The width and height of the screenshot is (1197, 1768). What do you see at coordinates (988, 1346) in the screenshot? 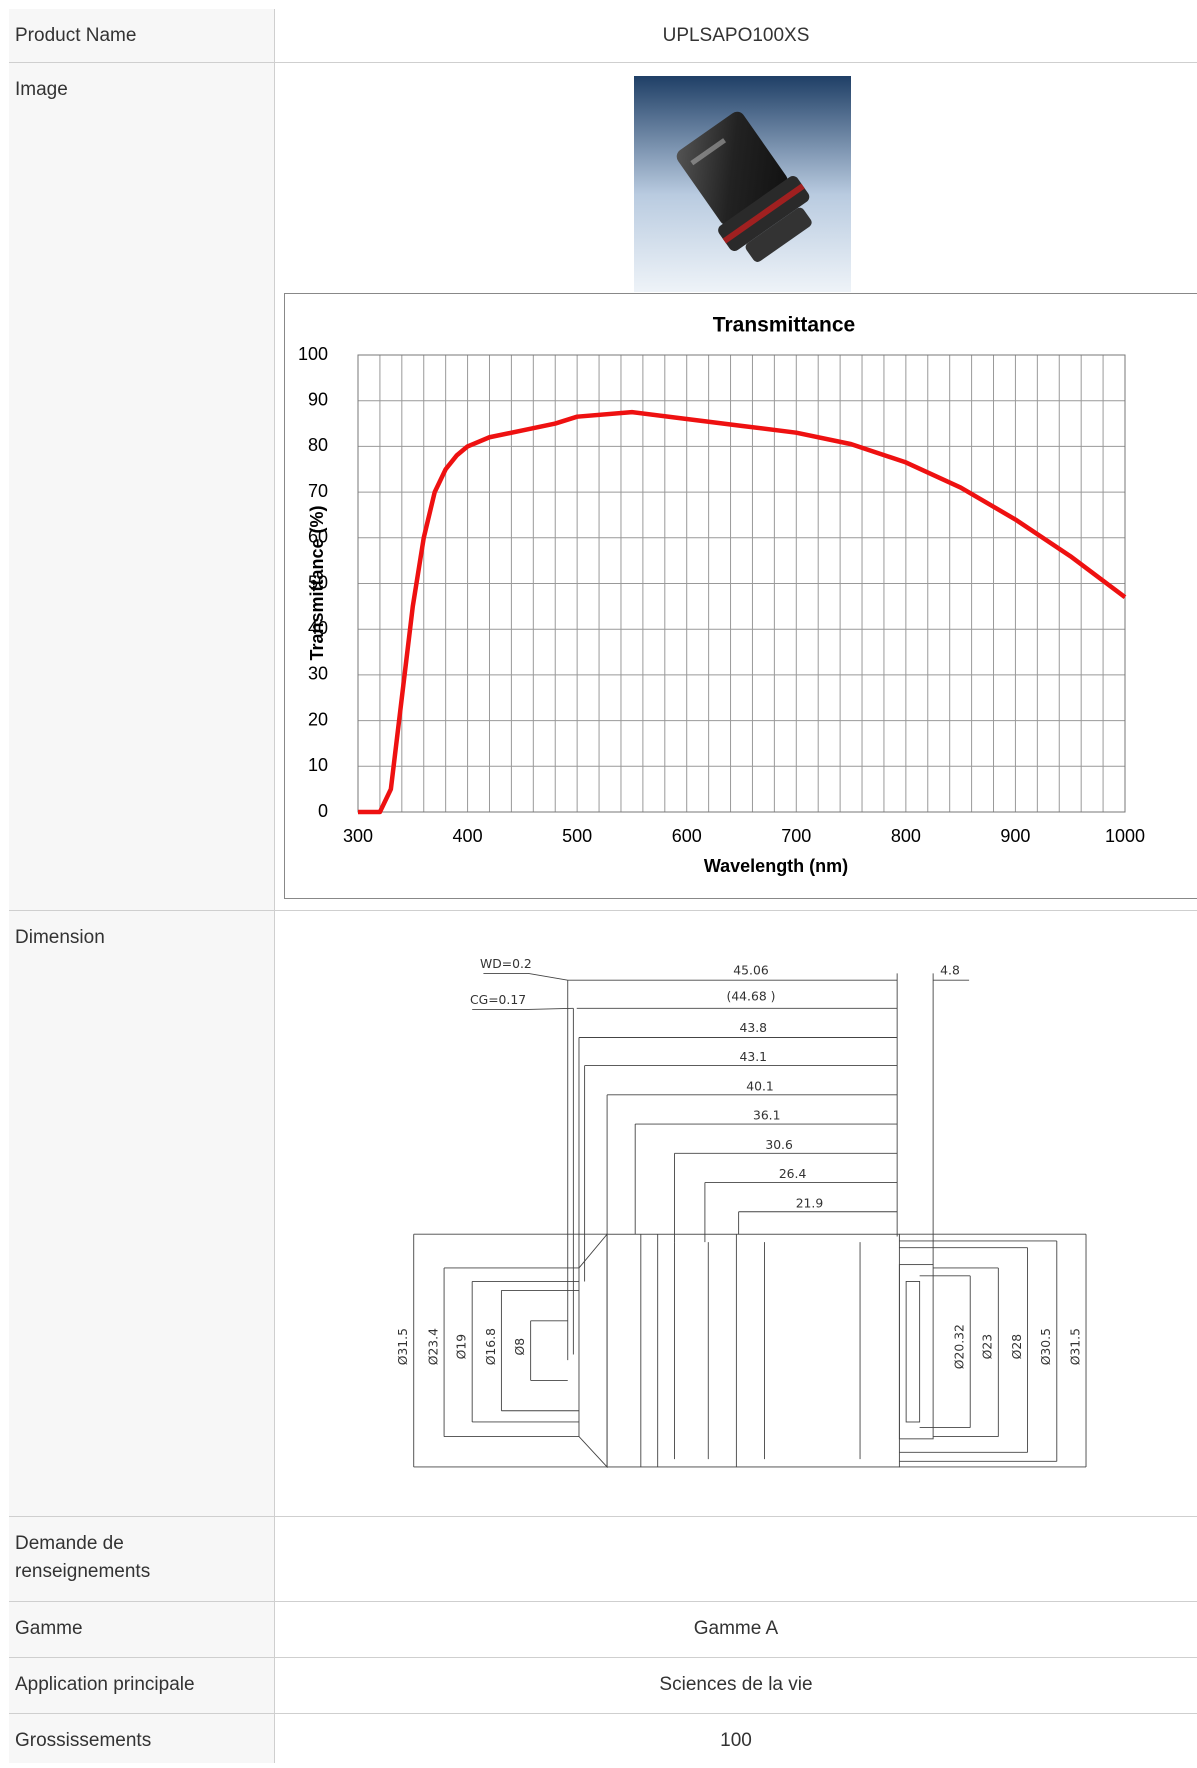
I see `dimension-label: Ø23` at bounding box center [988, 1346].